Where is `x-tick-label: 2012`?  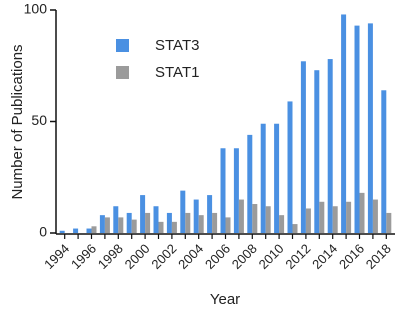 x-tick-label: 2012 is located at coordinates (297, 256).